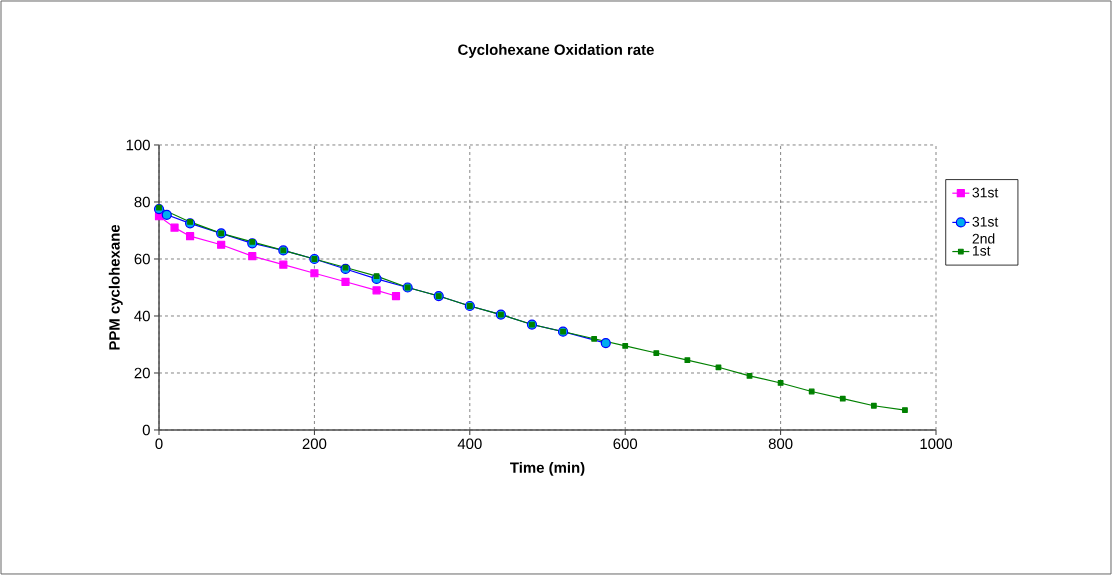 This screenshot has width=1112, height=575. What do you see at coordinates (314, 444) in the screenshot?
I see `x-tick-label: 200` at bounding box center [314, 444].